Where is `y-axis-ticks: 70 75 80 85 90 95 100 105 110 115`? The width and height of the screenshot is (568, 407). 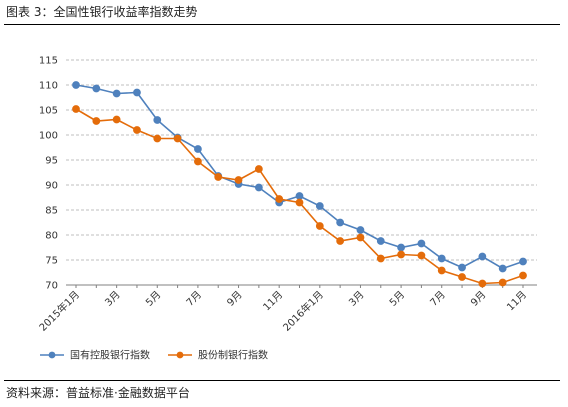
y-axis-ticks: 70 75 80 85 90 95 100 105 110 115 is located at coordinates (48, 174).